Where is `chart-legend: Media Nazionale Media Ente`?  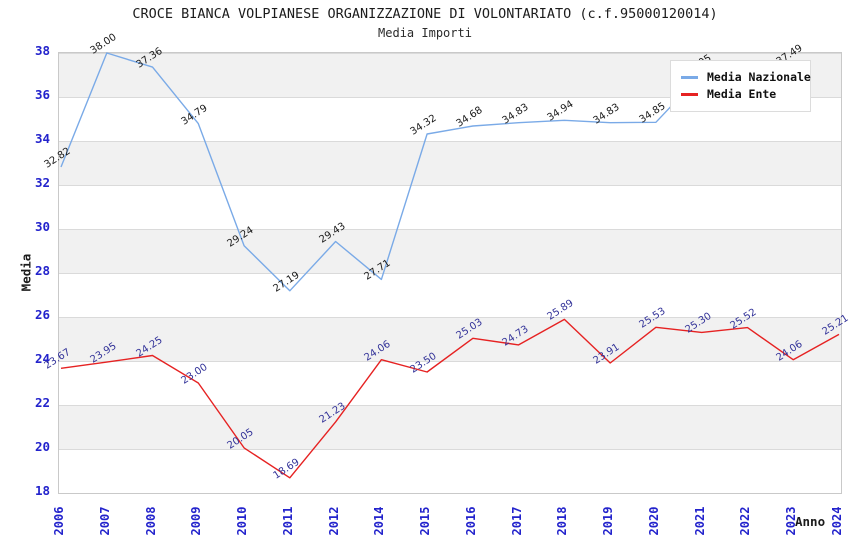
chart-legend: Media Nazionale Media Ente is located at coordinates (740, 86).